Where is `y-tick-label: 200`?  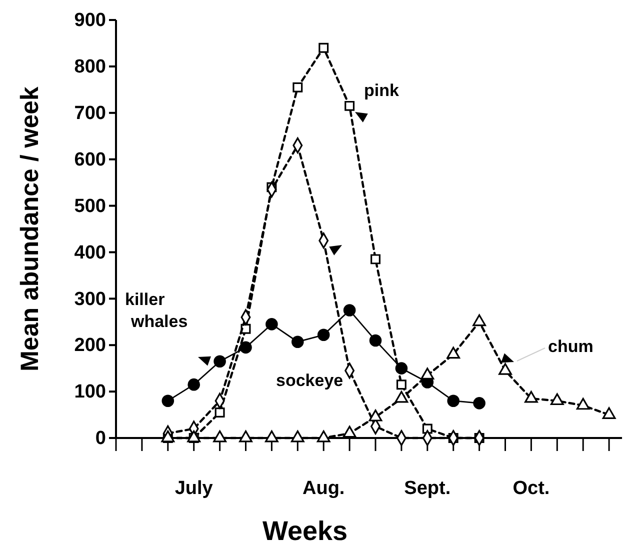
y-tick-label: 200 is located at coordinates (90, 345).